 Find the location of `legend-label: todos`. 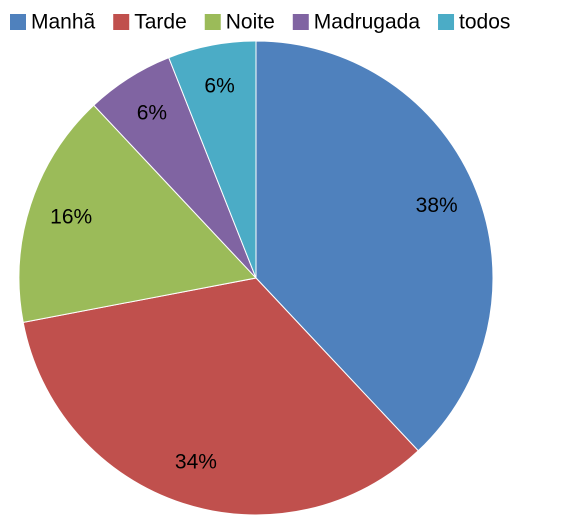

legend-label: todos is located at coordinates (484, 22).